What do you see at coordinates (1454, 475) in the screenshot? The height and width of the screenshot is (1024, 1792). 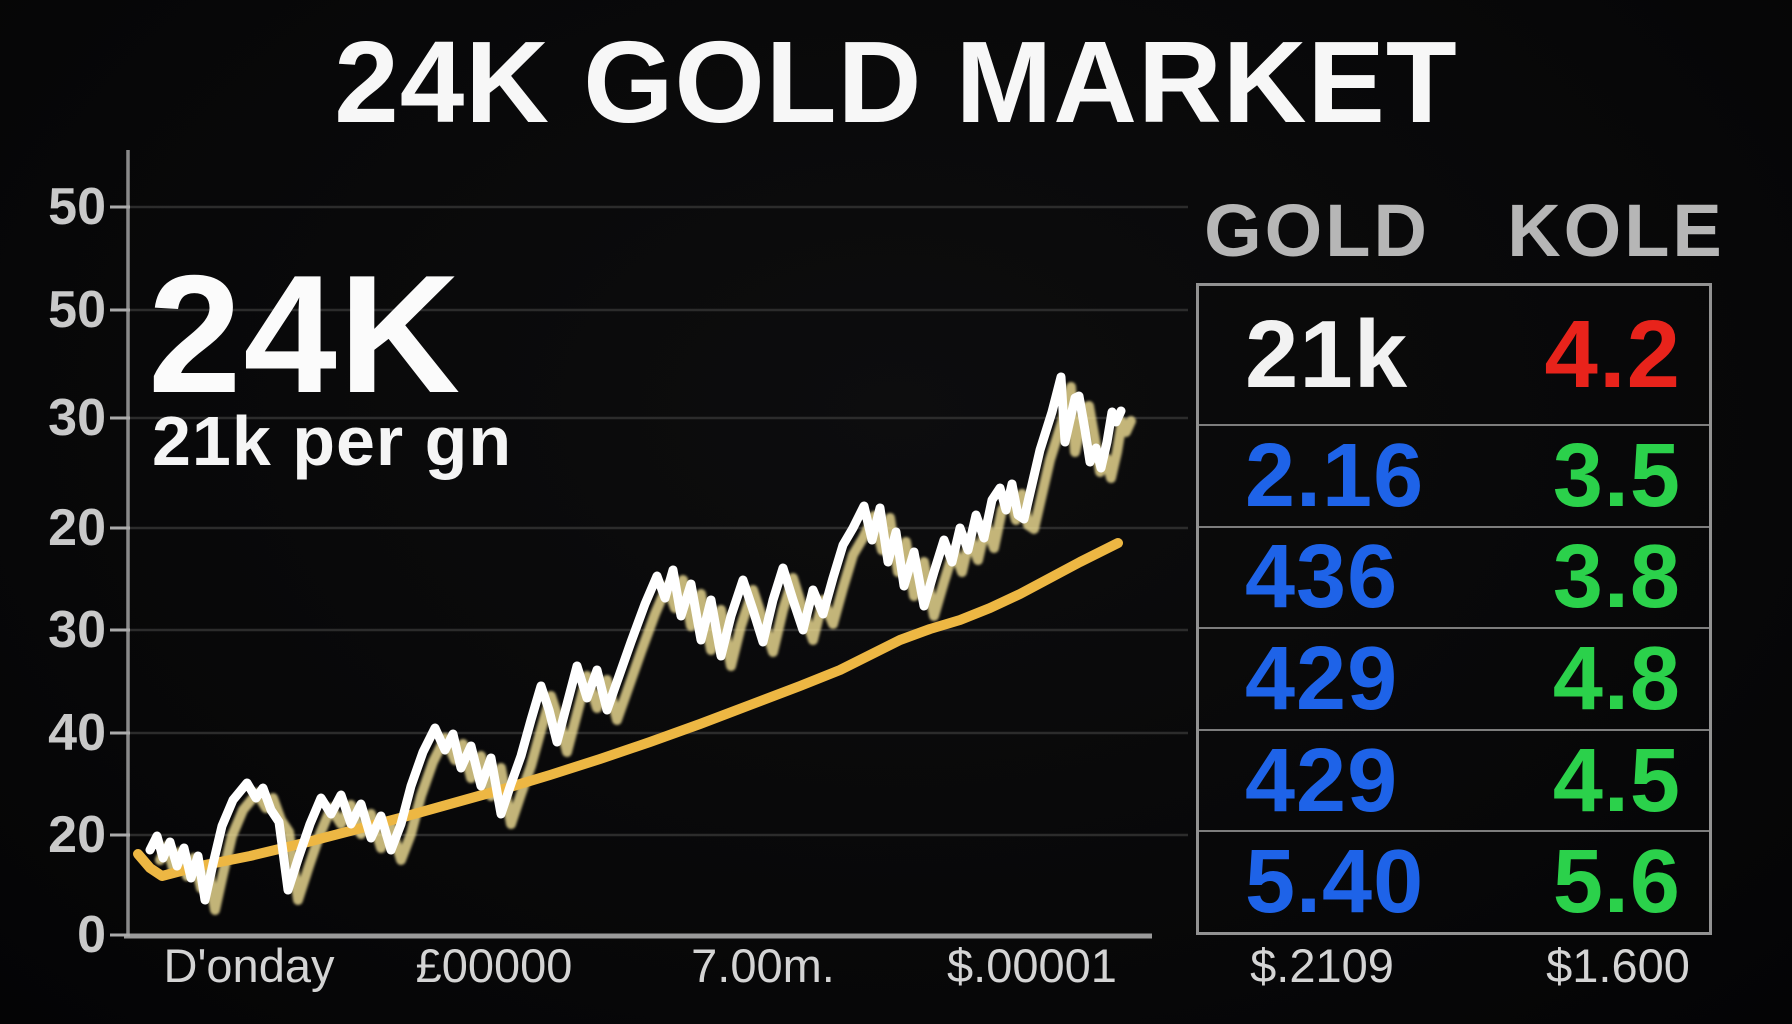 I see `table-row: 2.16 3.5` at bounding box center [1454, 475].